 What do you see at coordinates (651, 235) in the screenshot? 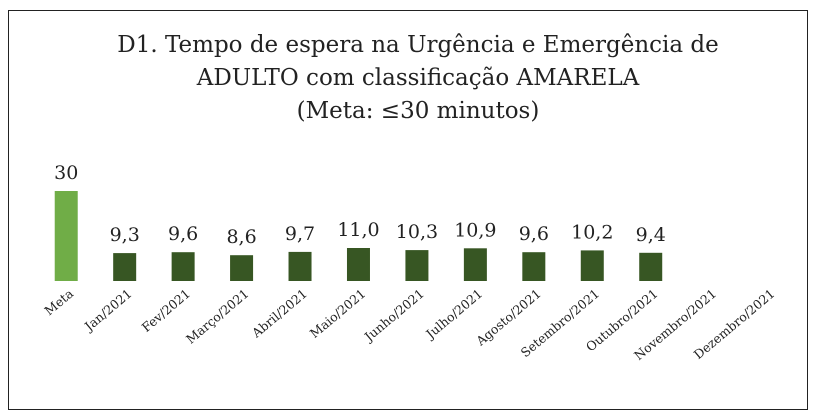
I see `data-label: 9,4` at bounding box center [651, 235].